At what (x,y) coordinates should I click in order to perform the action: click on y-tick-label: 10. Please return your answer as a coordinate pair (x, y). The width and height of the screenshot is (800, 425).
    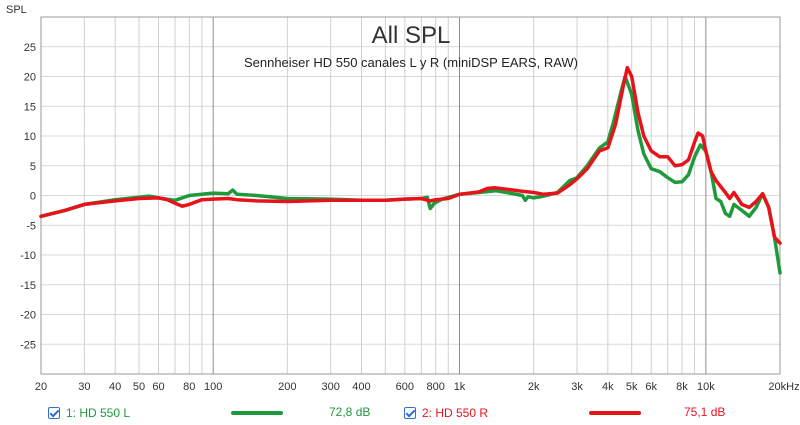
    Looking at the image, I should click on (30, 137).